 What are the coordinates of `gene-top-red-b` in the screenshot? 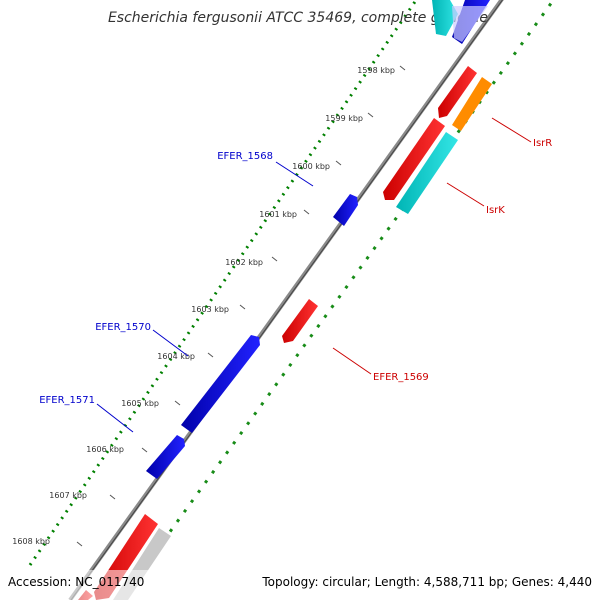 It's located at (414, 159).